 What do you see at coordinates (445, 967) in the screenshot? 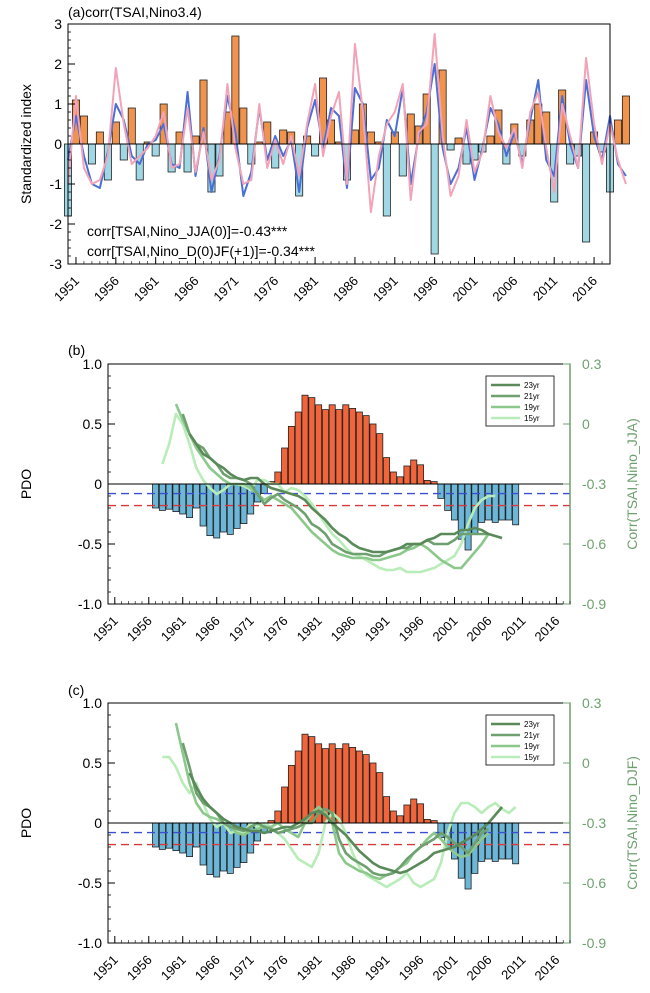
I see `c-xtick-label: 2001` at bounding box center [445, 967].